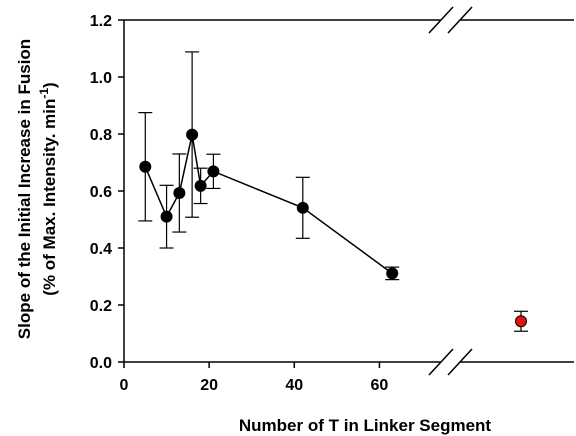 This screenshot has width=576, height=436. I want to click on x-tick-label: 40, so click(294, 385).